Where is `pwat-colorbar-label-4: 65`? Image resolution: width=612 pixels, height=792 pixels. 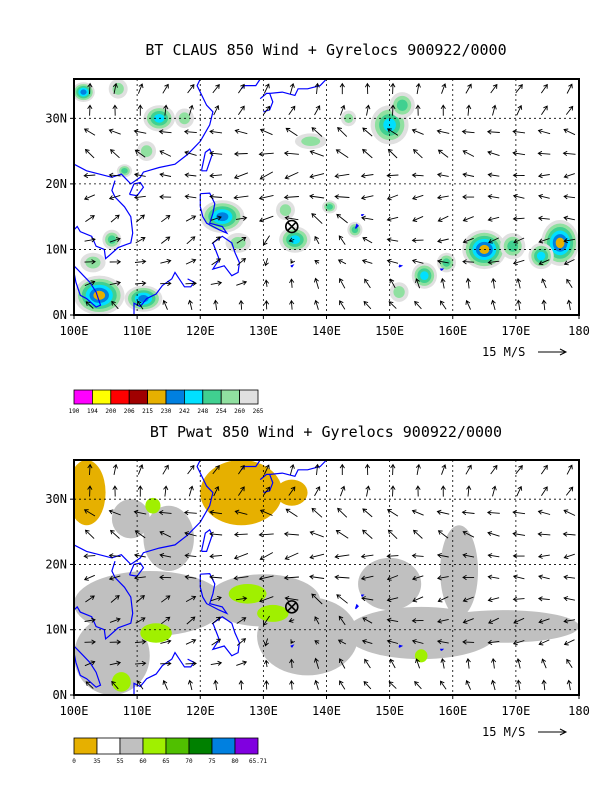
pwat-colorbar-label-4: 65 is located at coordinates (166, 761).